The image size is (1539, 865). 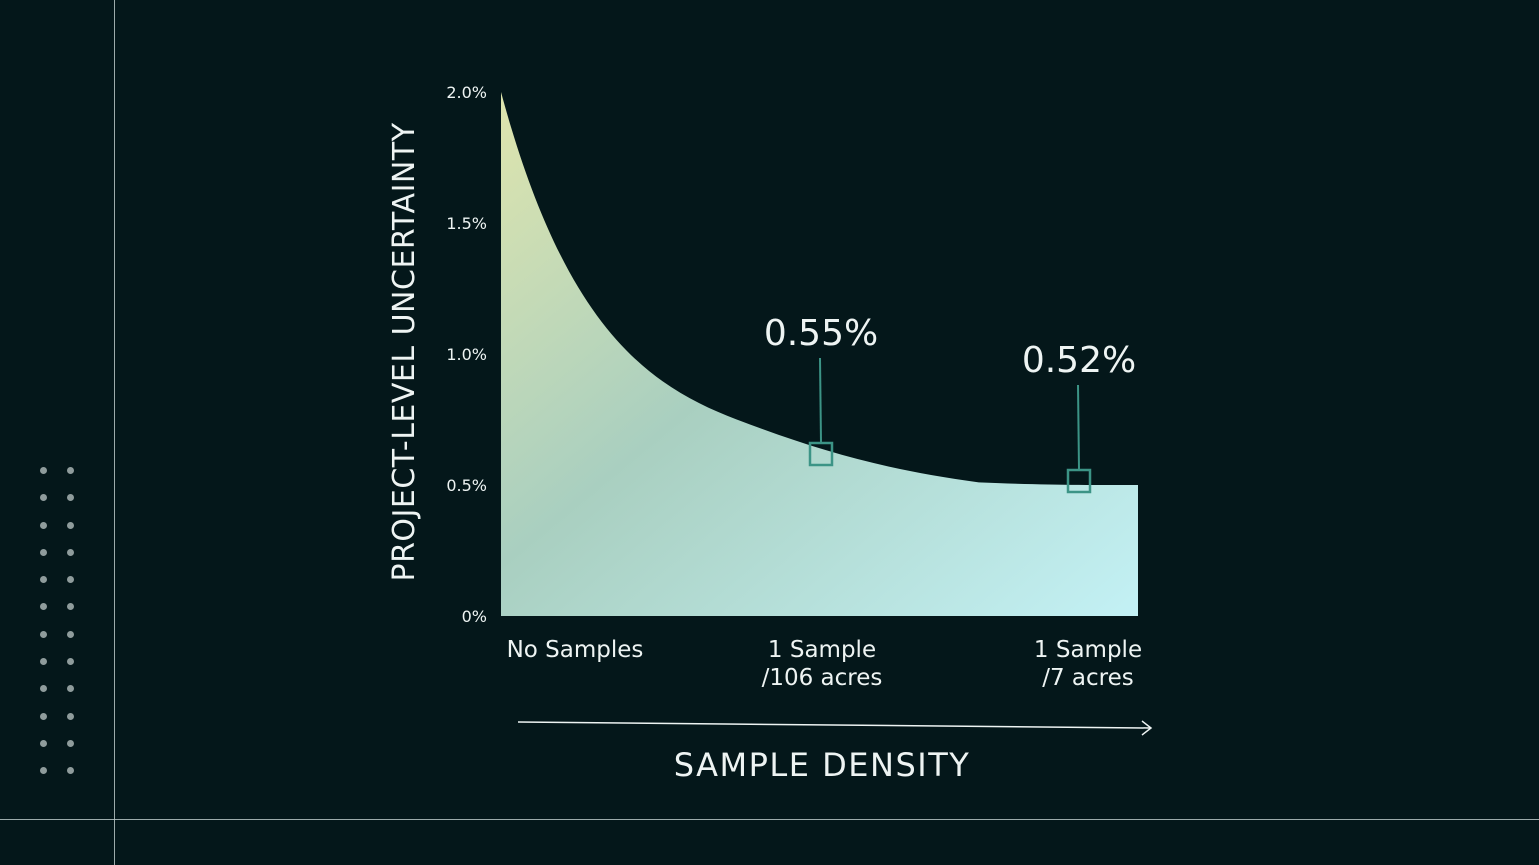 I want to click on annotation-value-label: 0.55%, so click(x=821, y=333).